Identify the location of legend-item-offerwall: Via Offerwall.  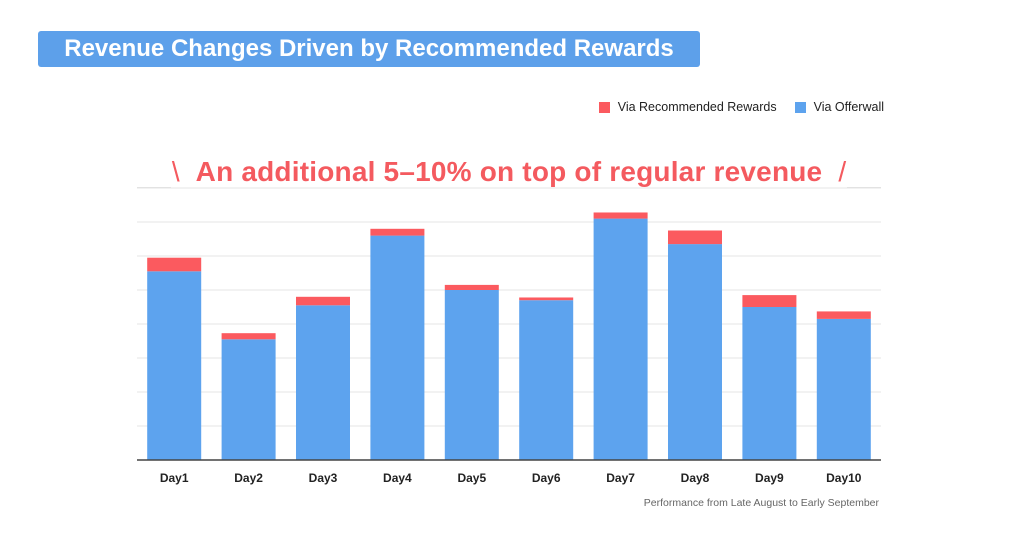
(839, 107).